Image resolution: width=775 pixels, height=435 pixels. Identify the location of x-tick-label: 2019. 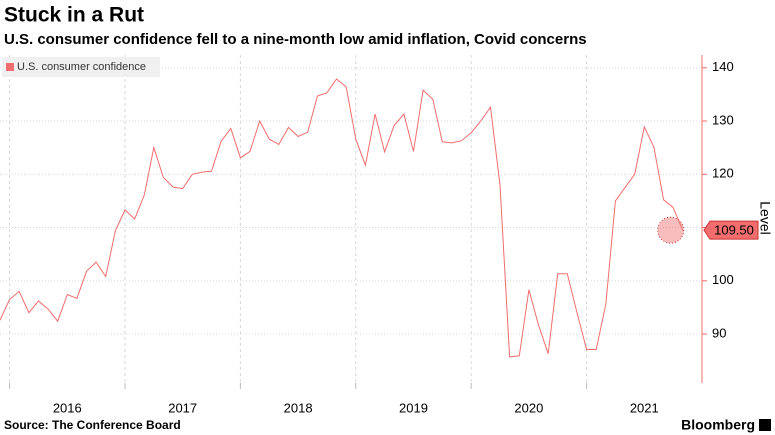
(413, 407).